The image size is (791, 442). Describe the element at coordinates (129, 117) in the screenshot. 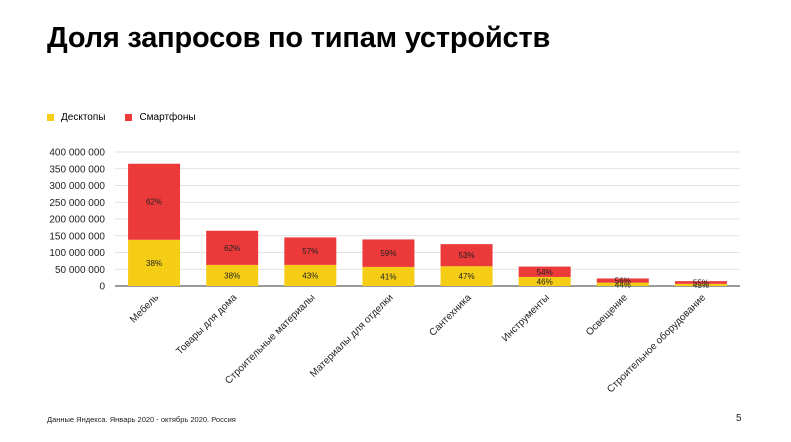

I see `legend-swatch-smartphone` at that location.